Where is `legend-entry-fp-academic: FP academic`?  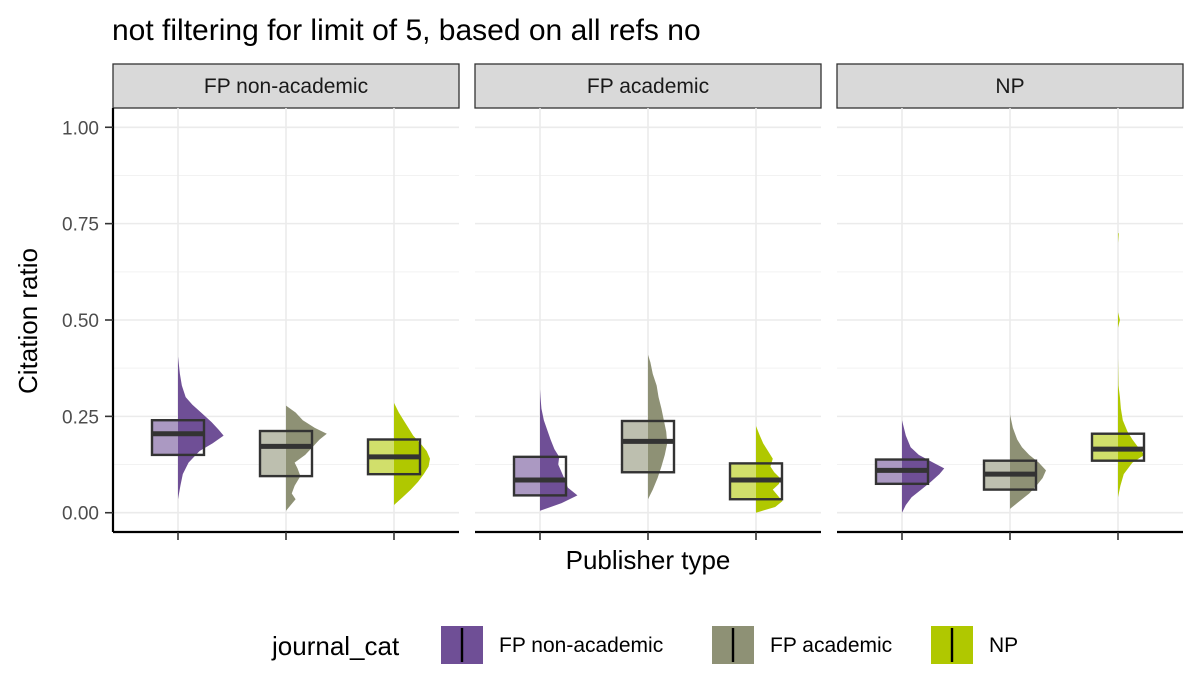
legend-entry-fp-academic: FP academic is located at coordinates (802, 645).